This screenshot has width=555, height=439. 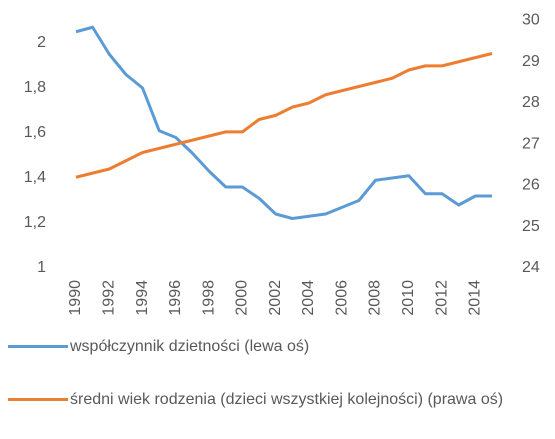 I want to click on x-tick-label: 2010, so click(x=408, y=298).